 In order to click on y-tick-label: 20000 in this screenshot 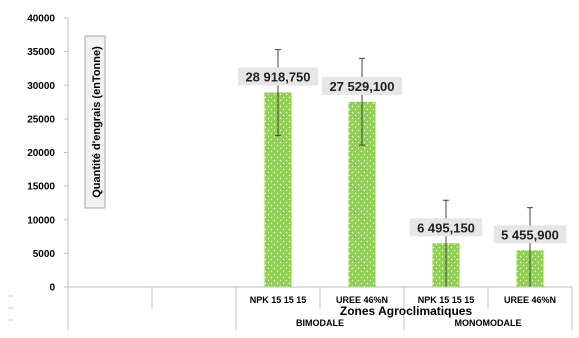, I will do `click(41, 153)`.